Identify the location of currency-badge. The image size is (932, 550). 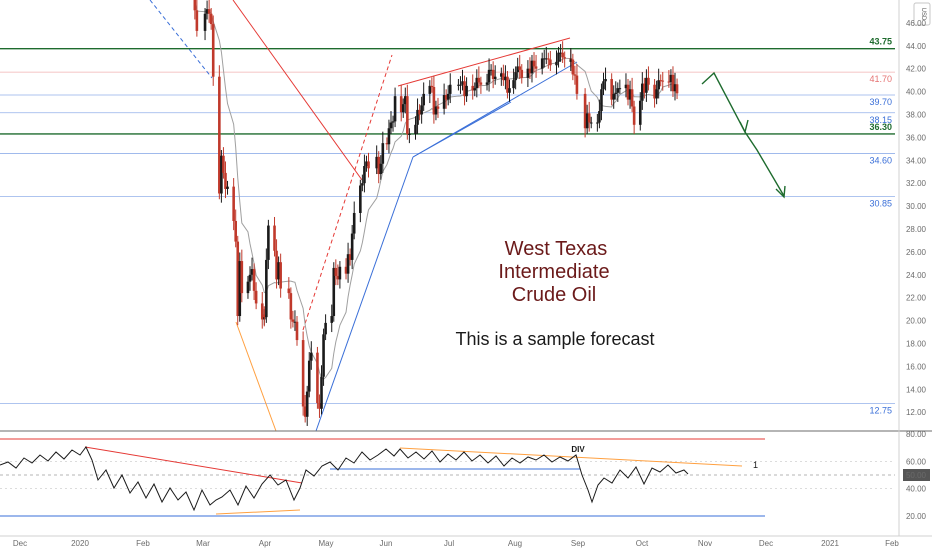
(922, 14).